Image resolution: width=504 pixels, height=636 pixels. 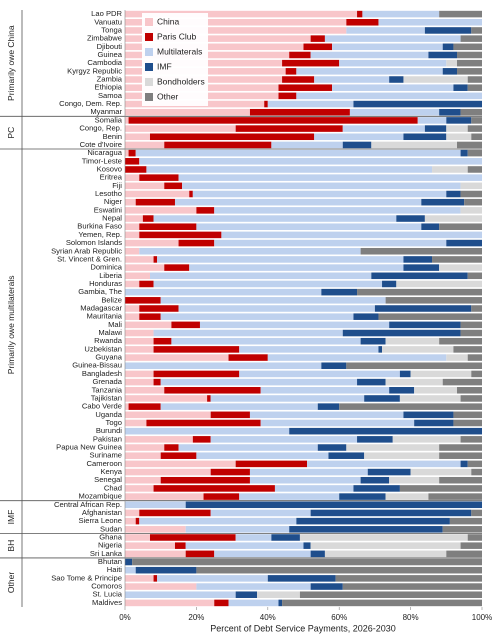 What do you see at coordinates (168, 21) in the screenshot?
I see `legend-label: China` at bounding box center [168, 21].